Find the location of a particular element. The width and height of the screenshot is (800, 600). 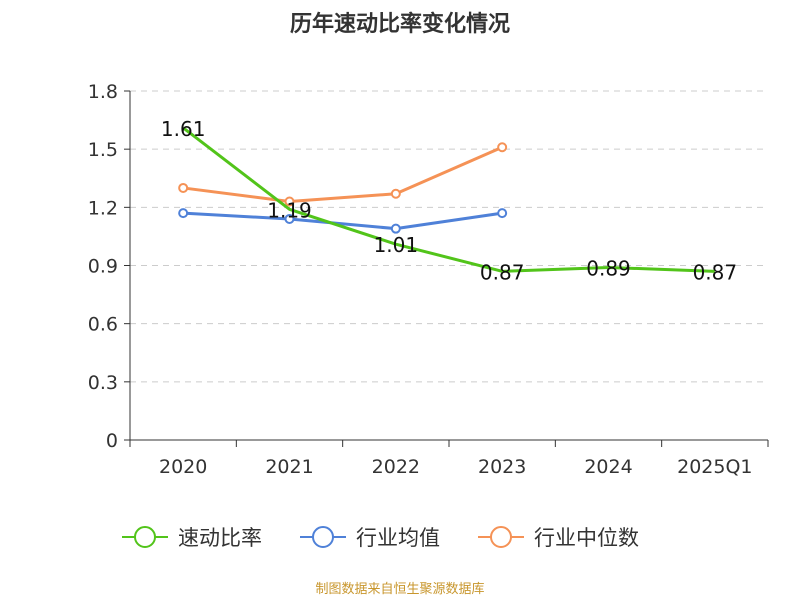

y-tick-label: 1.2 is located at coordinates (103, 208).